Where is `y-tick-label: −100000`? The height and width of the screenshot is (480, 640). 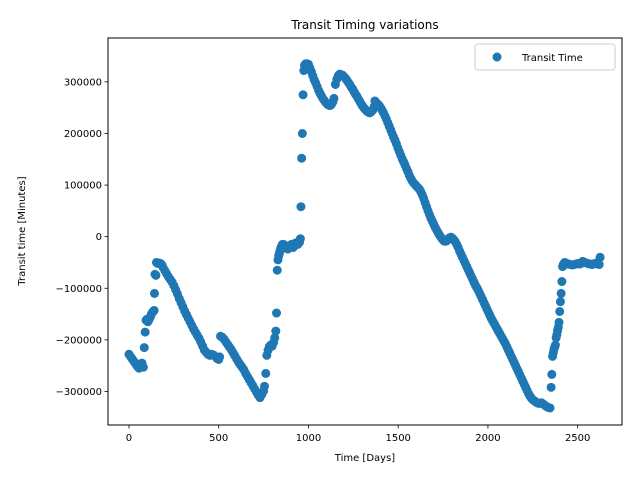 y-tick-label: −100000 is located at coordinates (78, 289).